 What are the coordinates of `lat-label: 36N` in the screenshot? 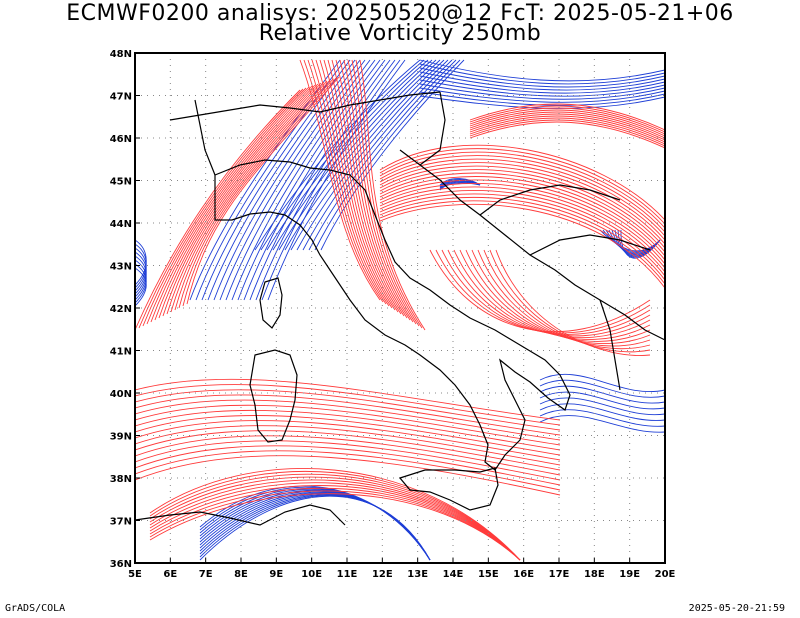 It's located at (121, 564).